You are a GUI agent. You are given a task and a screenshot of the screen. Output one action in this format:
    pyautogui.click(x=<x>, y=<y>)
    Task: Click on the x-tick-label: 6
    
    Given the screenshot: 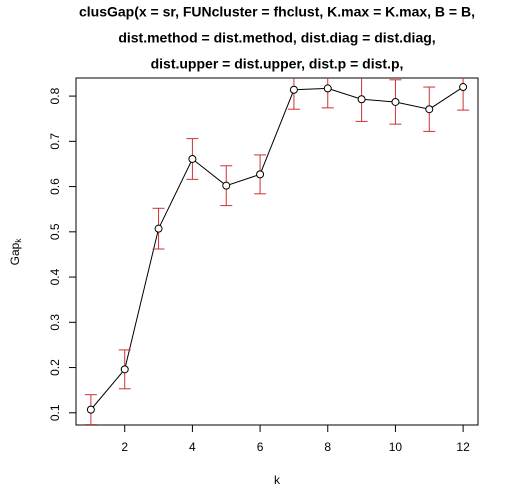 What is the action you would take?
    pyautogui.click(x=260, y=447)
    